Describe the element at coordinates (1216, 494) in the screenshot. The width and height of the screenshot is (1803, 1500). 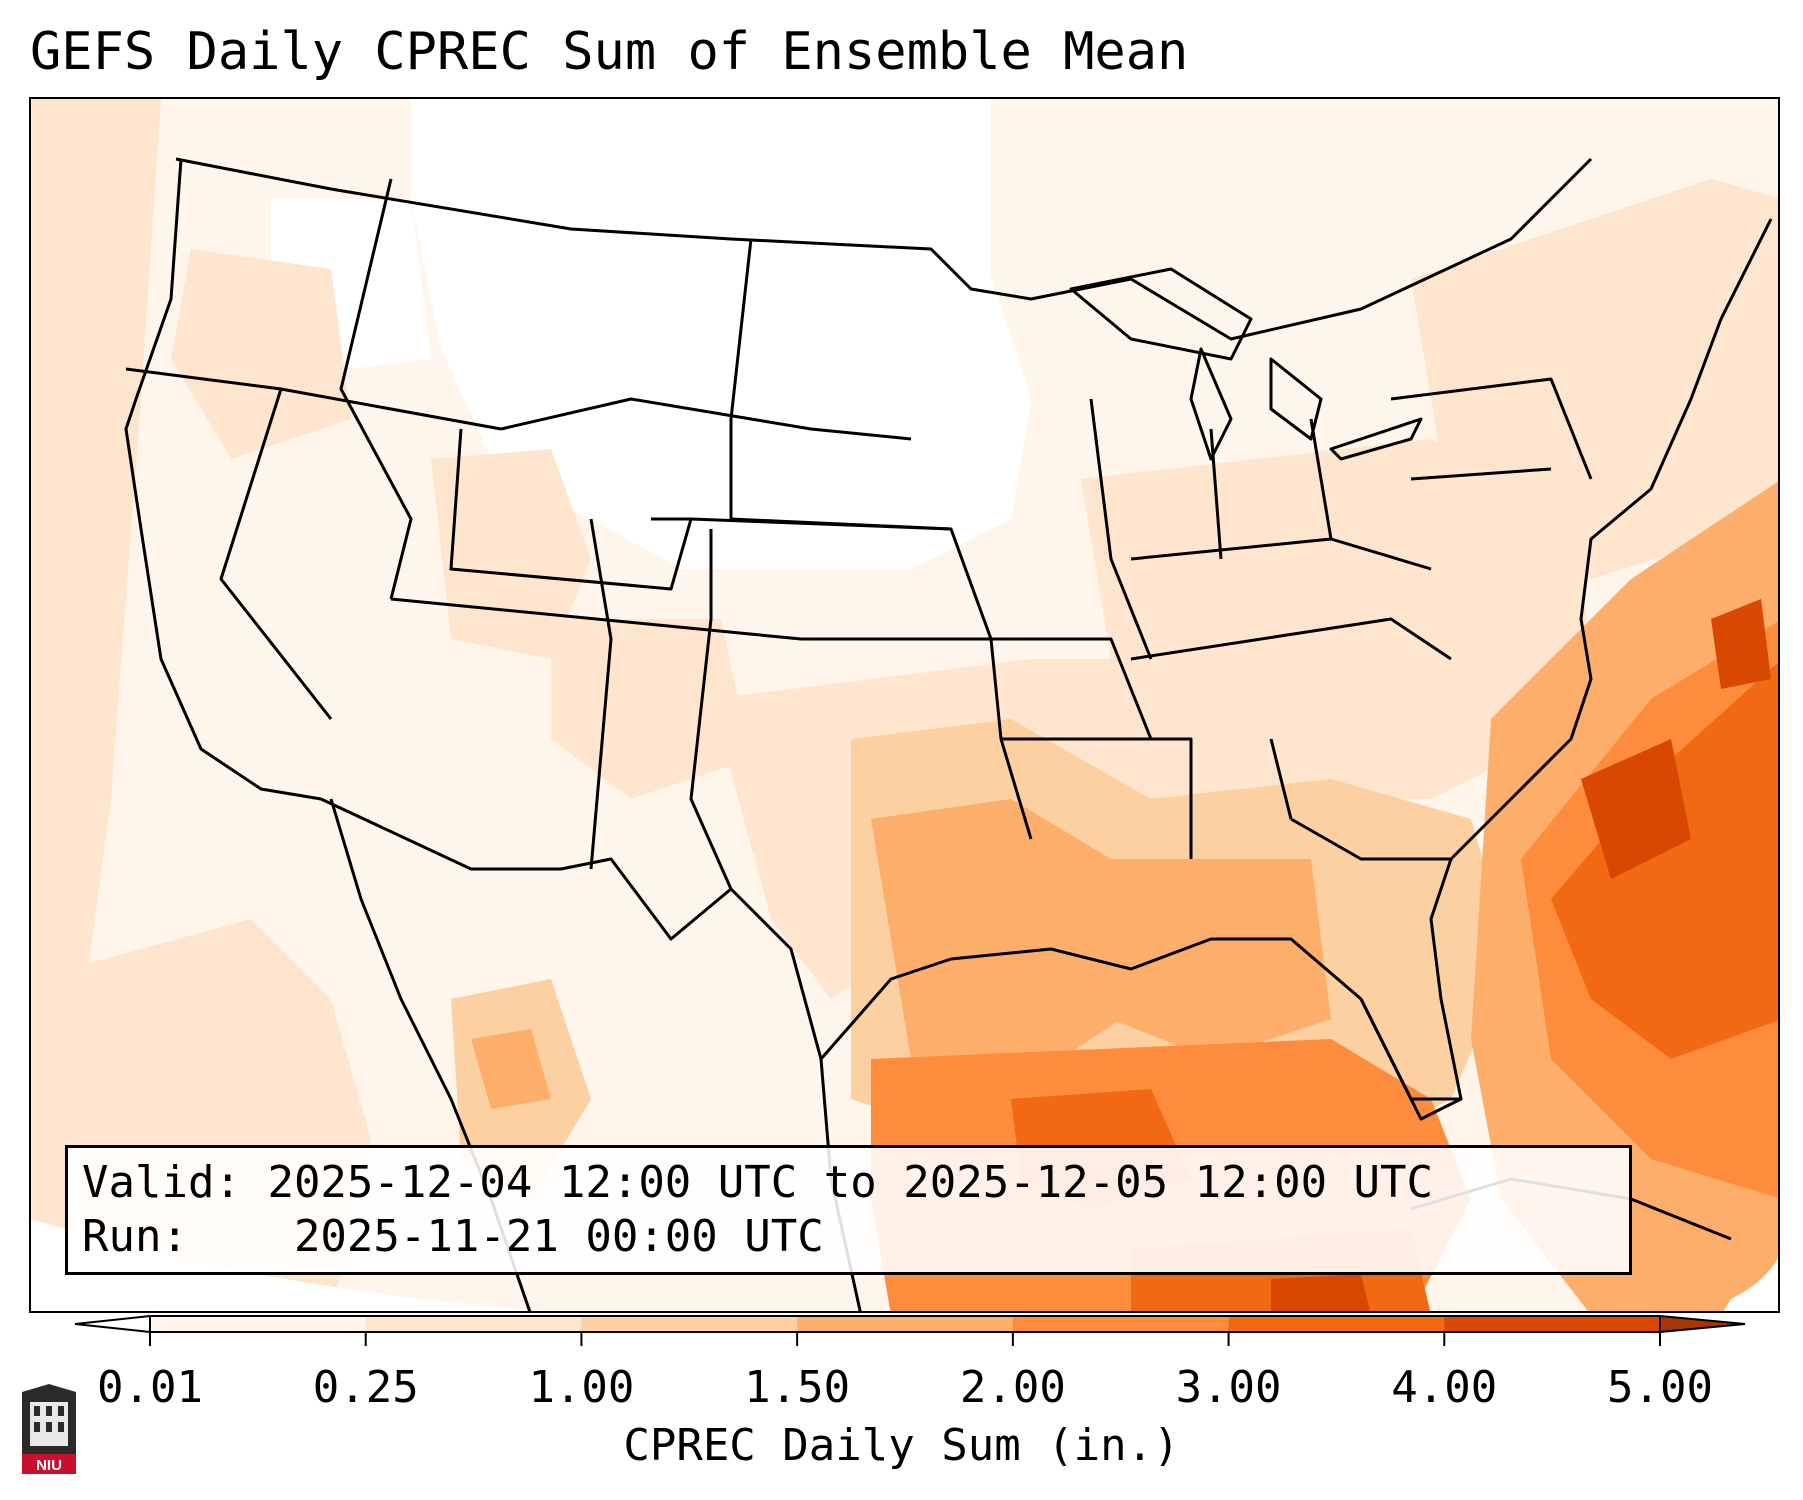
I see `state-line-indiana` at that location.